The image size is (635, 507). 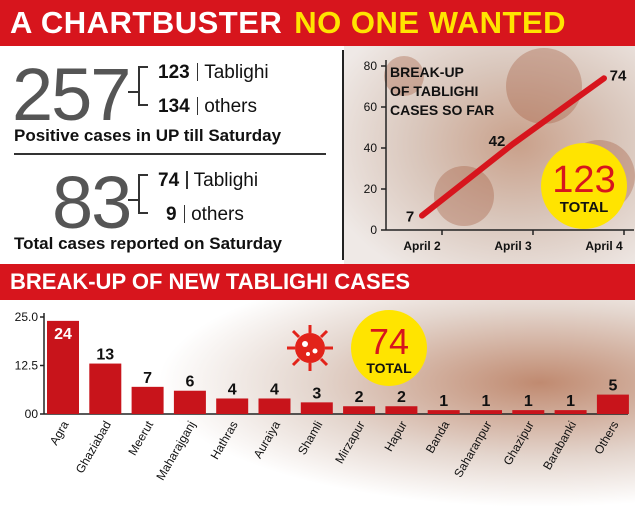 I want to click on bar-banda, so click(x=443, y=412).